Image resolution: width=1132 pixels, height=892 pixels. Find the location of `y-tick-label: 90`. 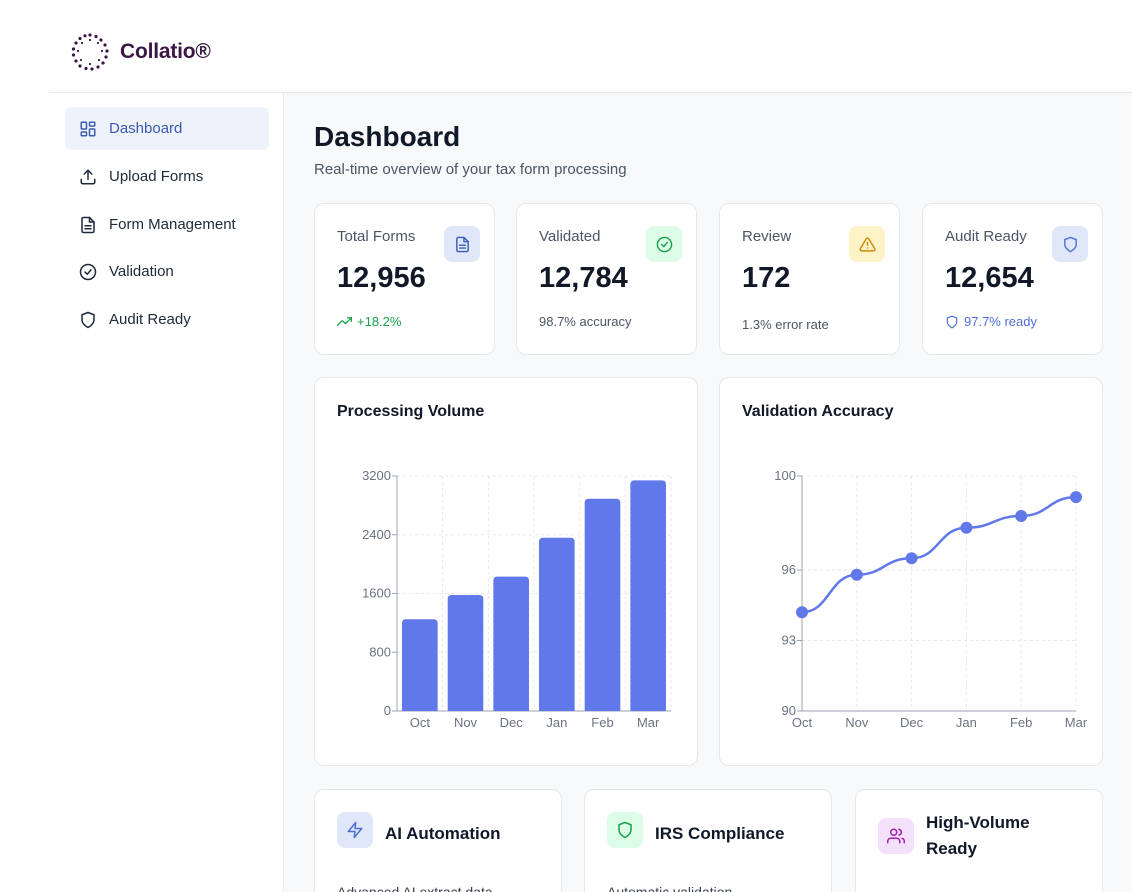

y-tick-label: 90 is located at coordinates (789, 710).